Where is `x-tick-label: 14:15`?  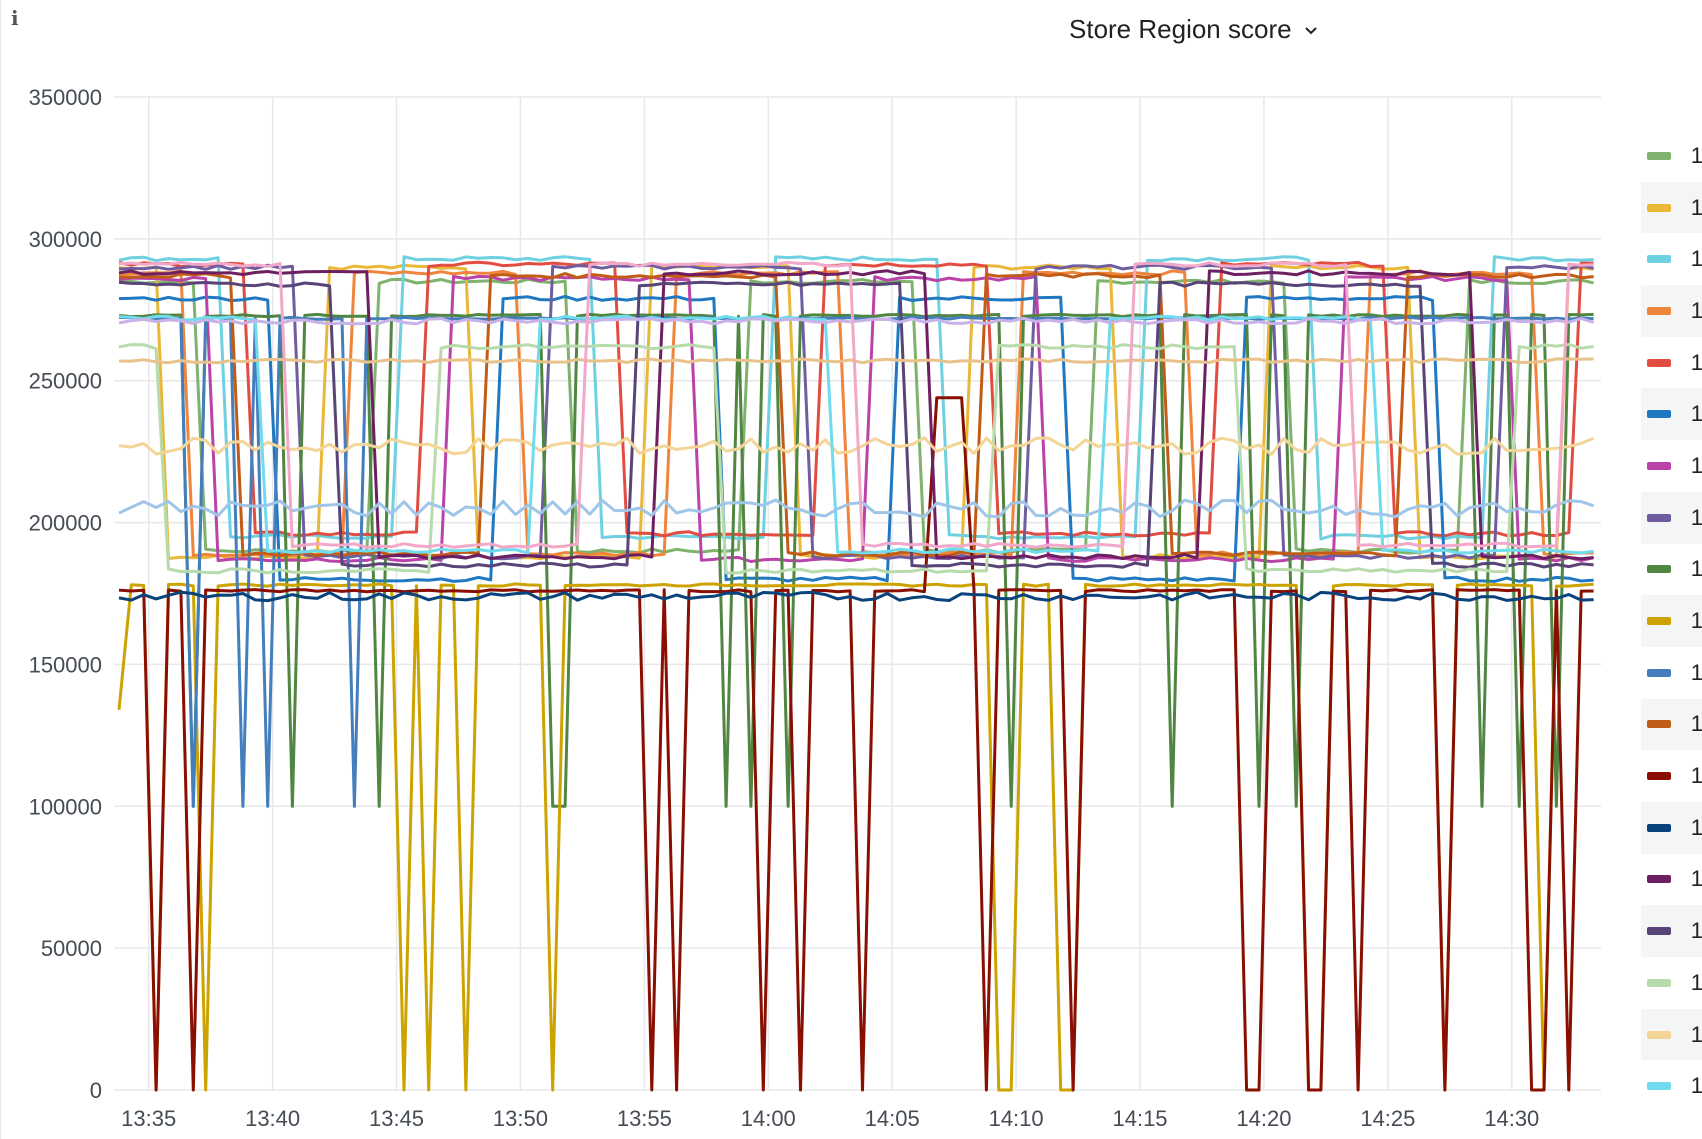 x-tick-label: 14:15 is located at coordinates (1139, 1118).